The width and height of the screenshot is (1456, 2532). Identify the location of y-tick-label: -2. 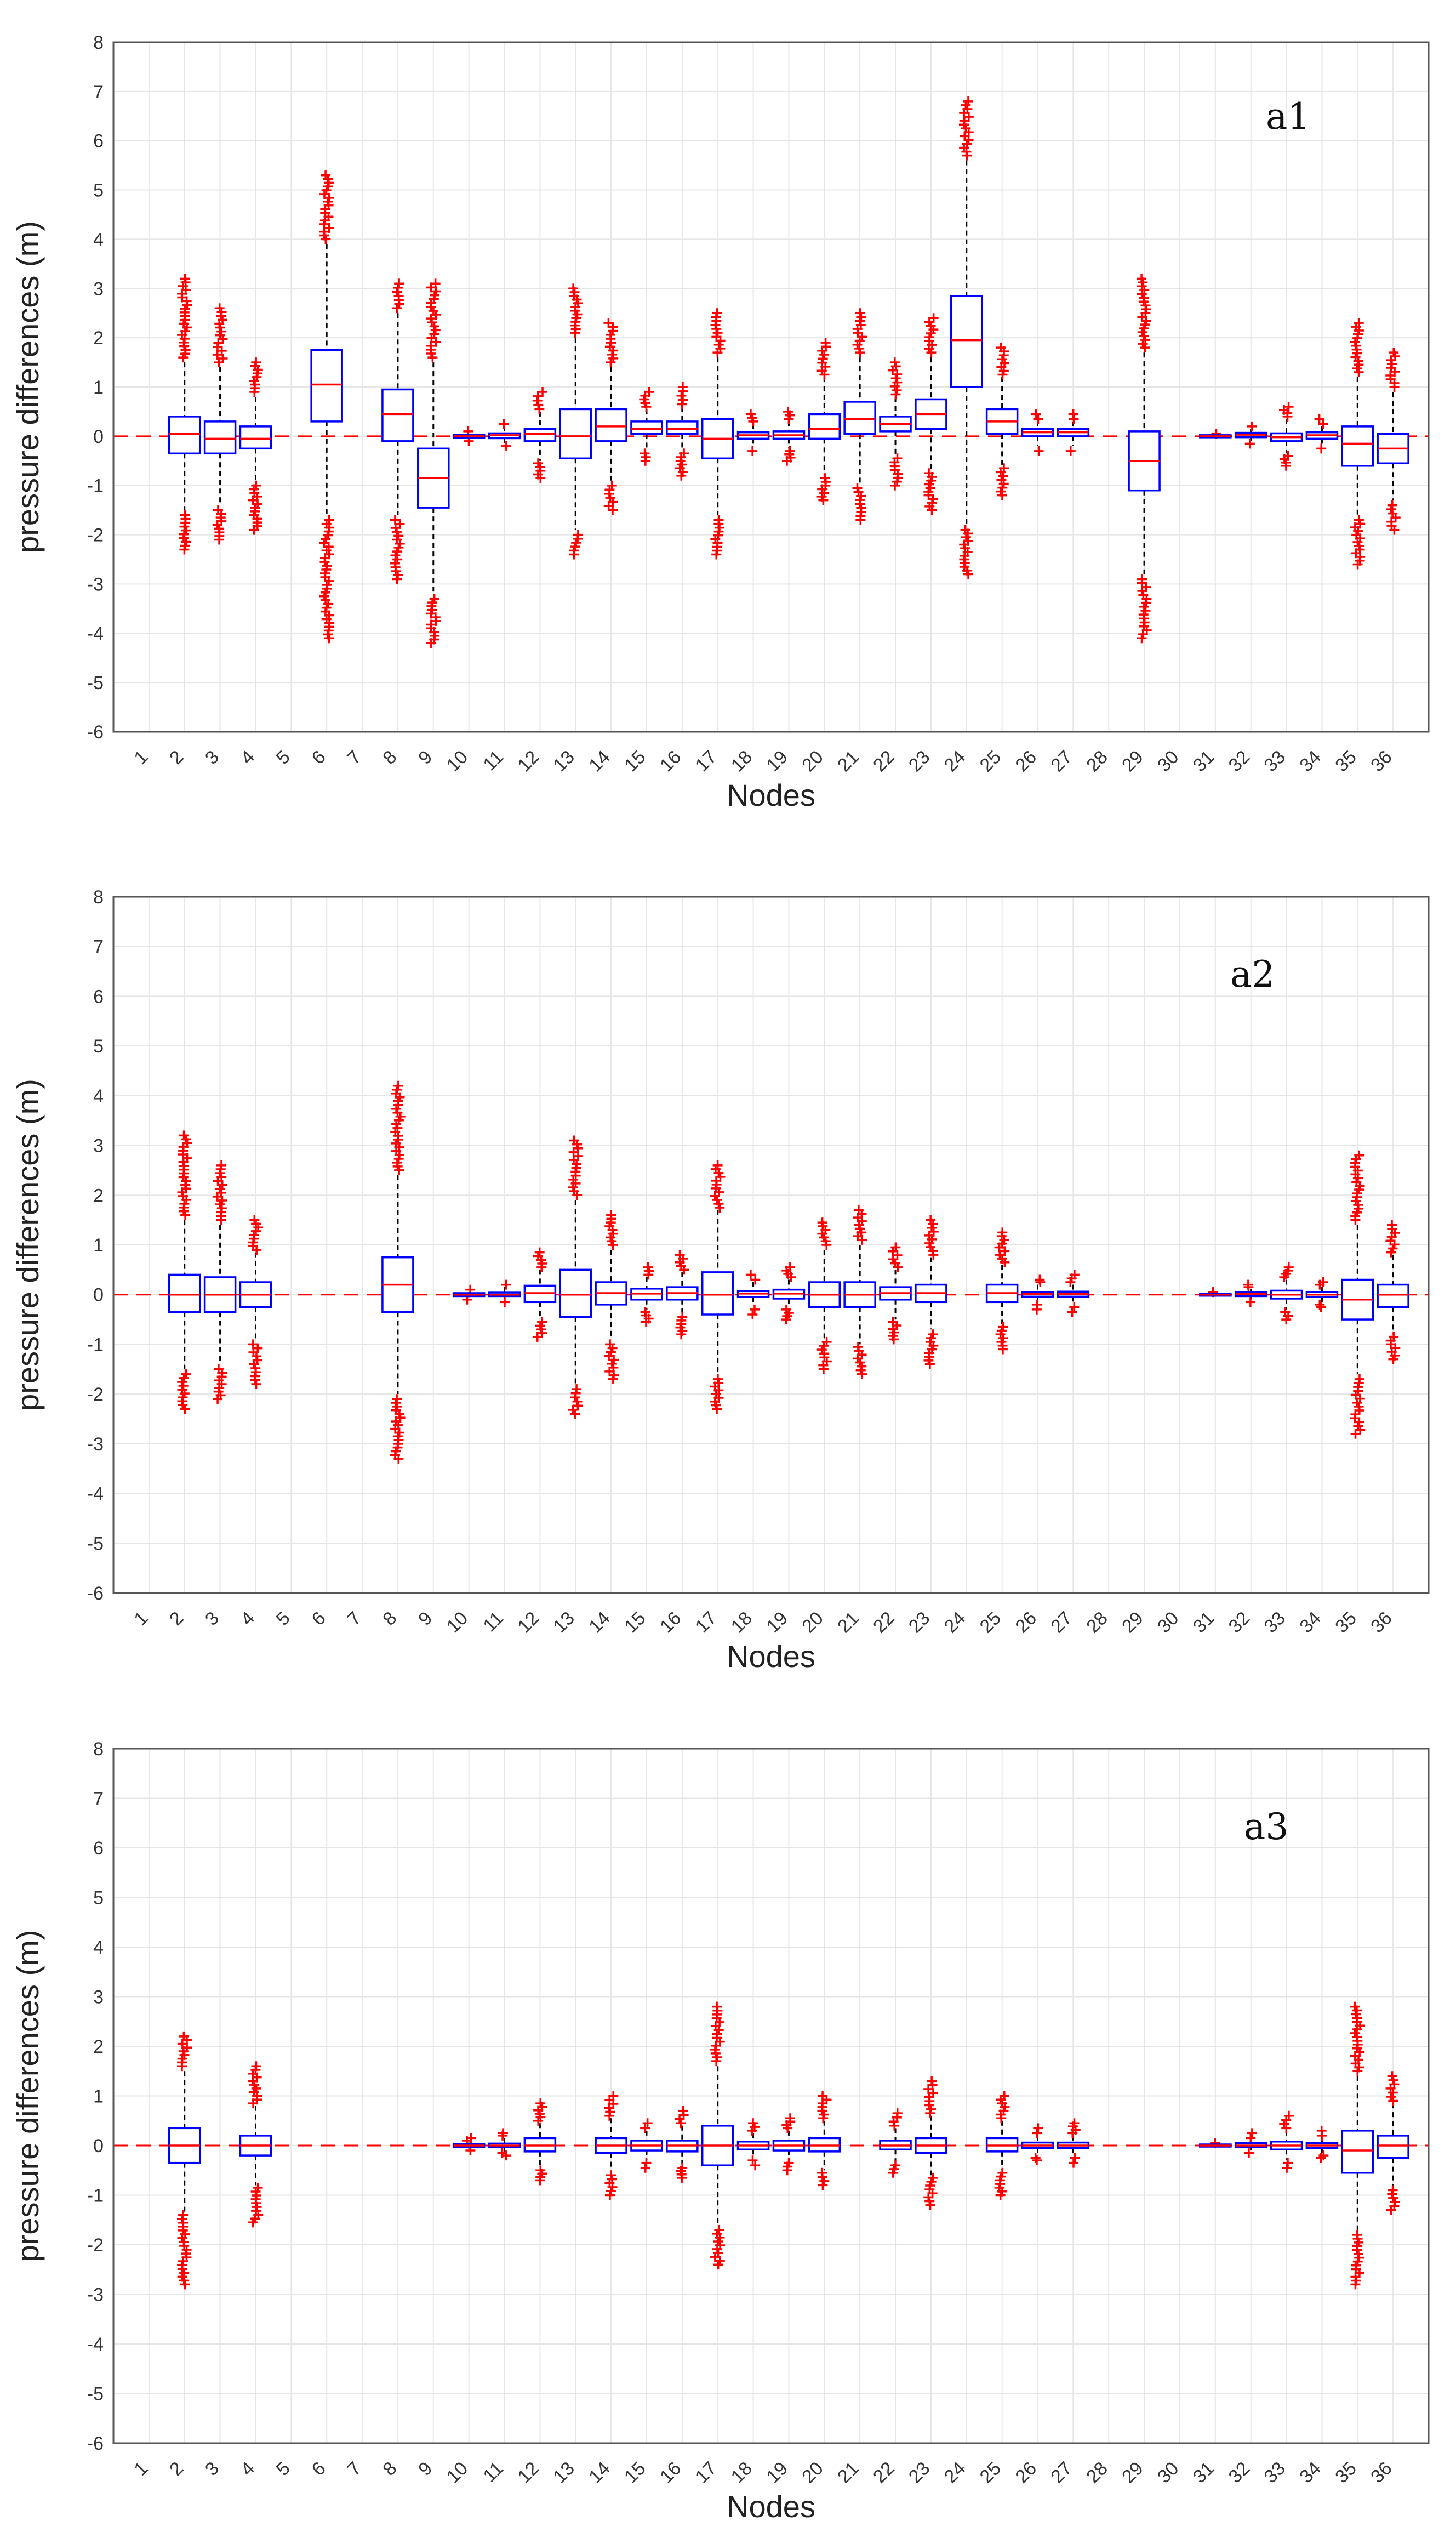
(95, 535).